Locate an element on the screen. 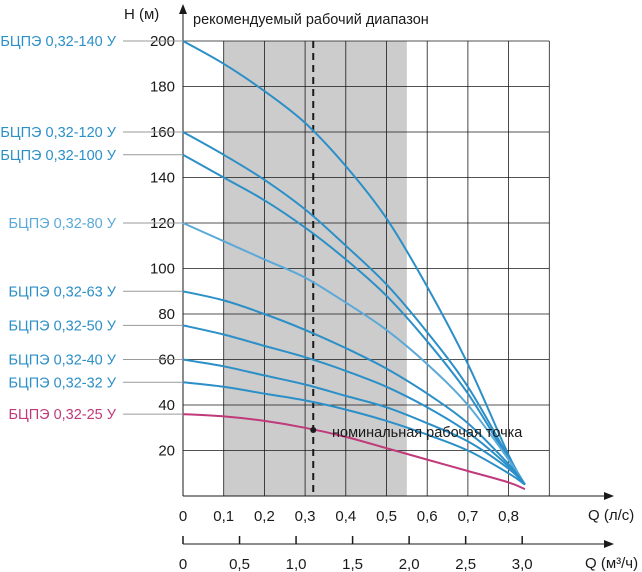 The image size is (642, 572). y-tick-label: 40 is located at coordinates (166, 405).